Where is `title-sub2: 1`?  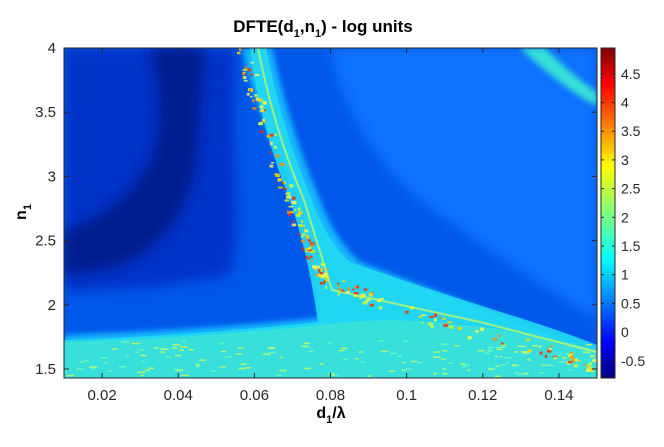
title-sub2: 1 is located at coordinates (318, 34).